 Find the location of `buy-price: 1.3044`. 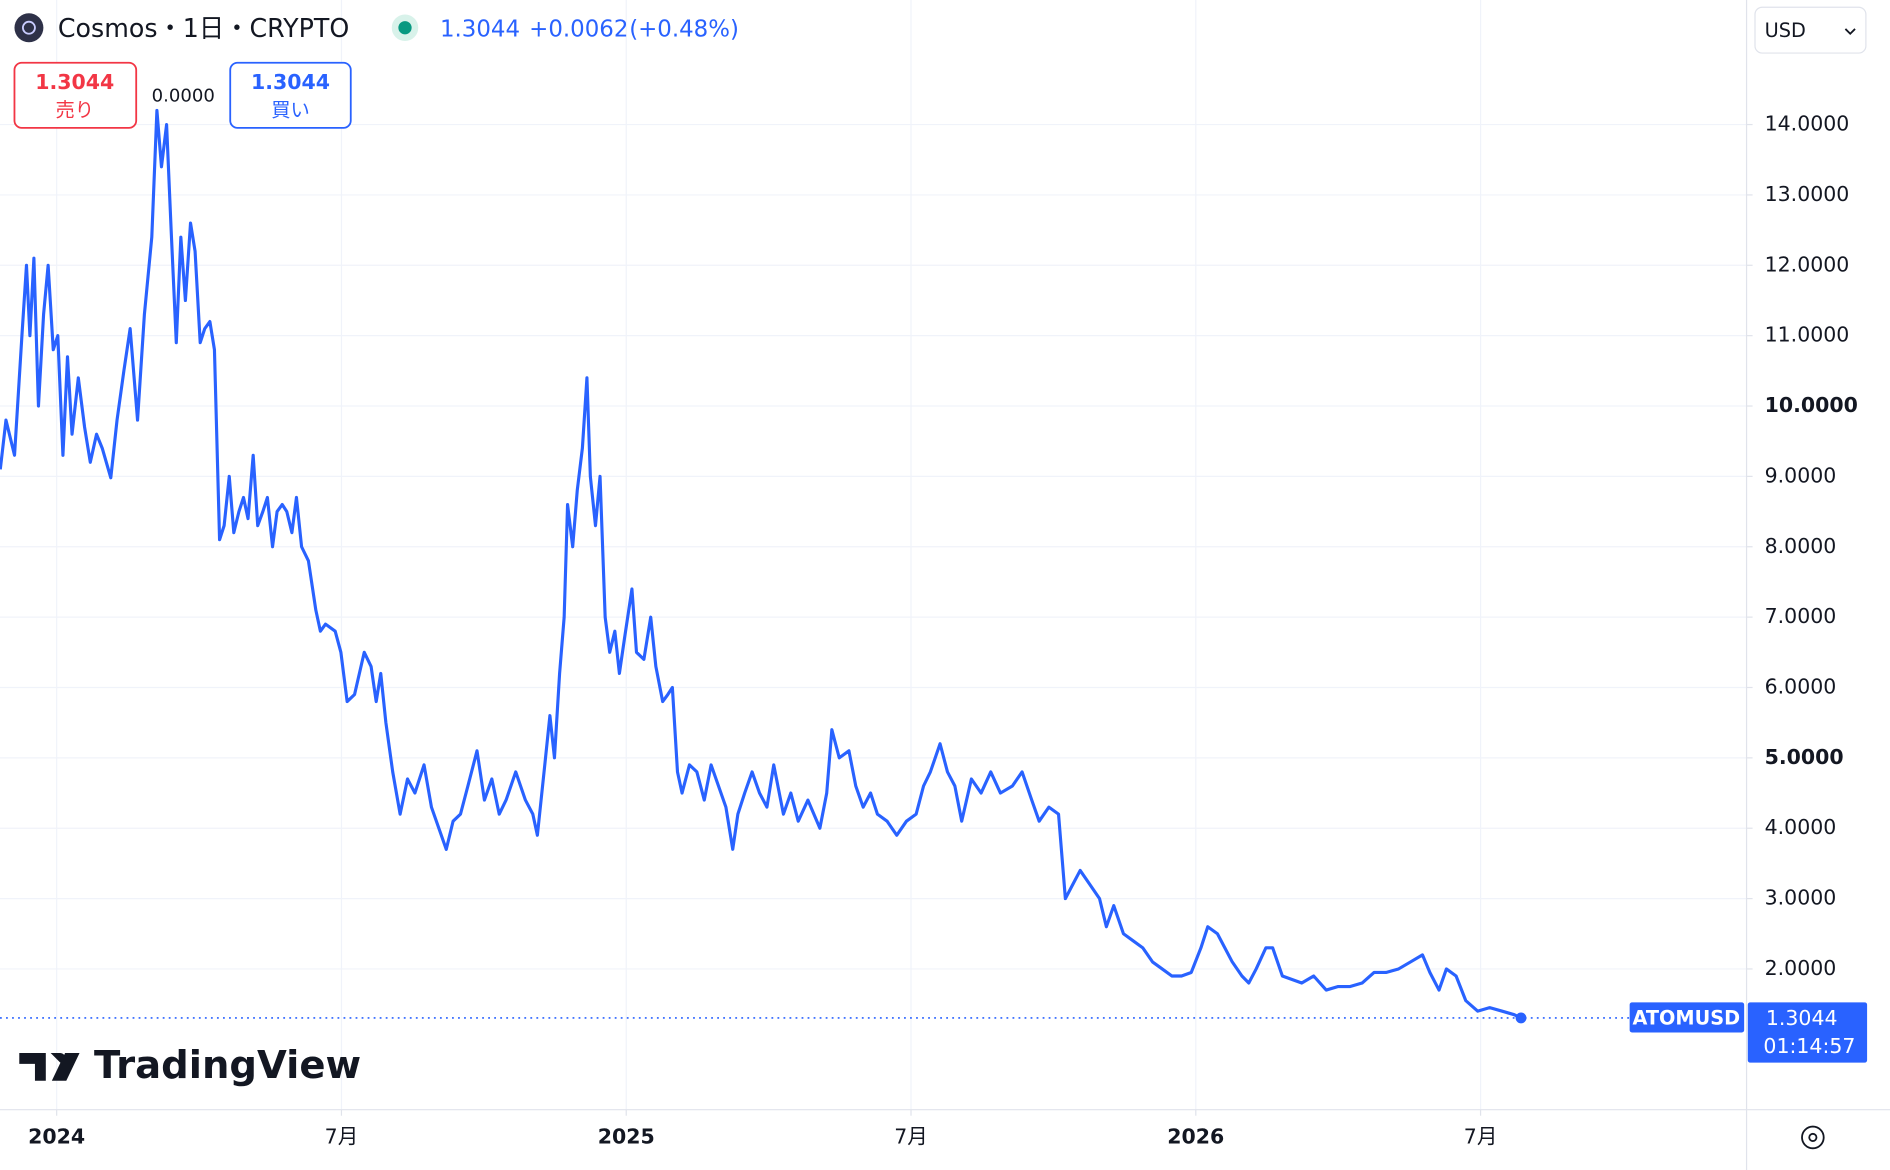

buy-price: 1.3044 is located at coordinates (290, 82).